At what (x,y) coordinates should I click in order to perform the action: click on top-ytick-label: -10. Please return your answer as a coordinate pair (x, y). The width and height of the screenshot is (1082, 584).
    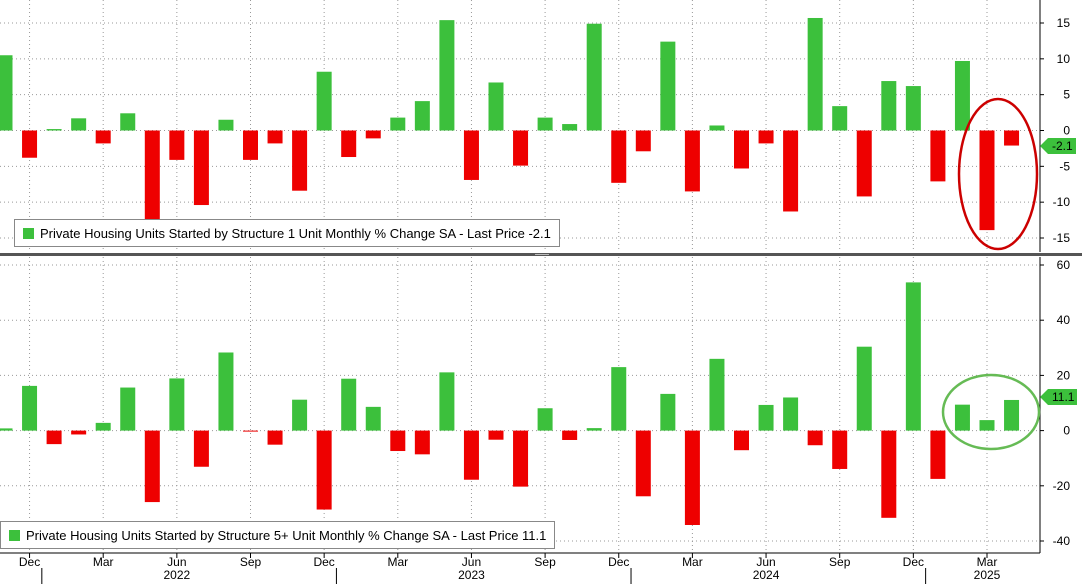
    Looking at the image, I should click on (1062, 202).